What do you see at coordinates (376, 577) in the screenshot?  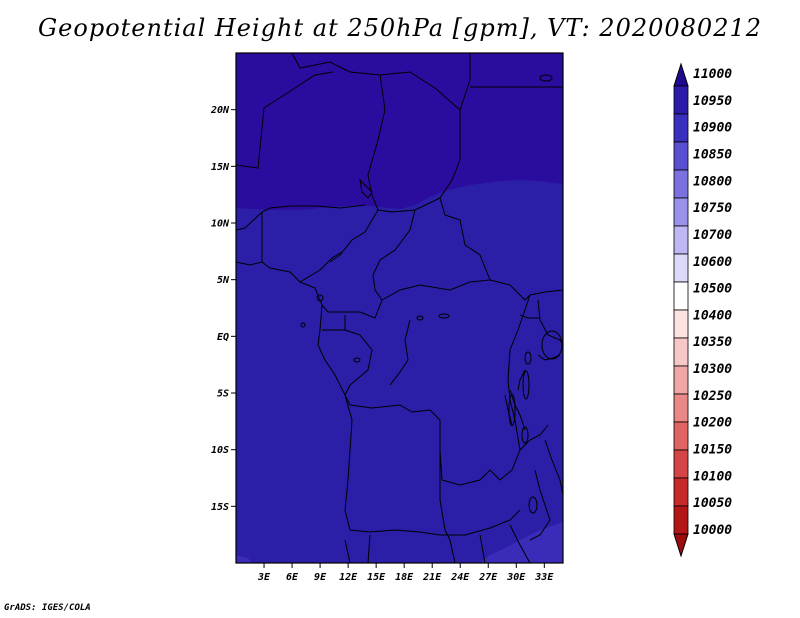 I see `lon-tick-label: 15E` at bounding box center [376, 577].